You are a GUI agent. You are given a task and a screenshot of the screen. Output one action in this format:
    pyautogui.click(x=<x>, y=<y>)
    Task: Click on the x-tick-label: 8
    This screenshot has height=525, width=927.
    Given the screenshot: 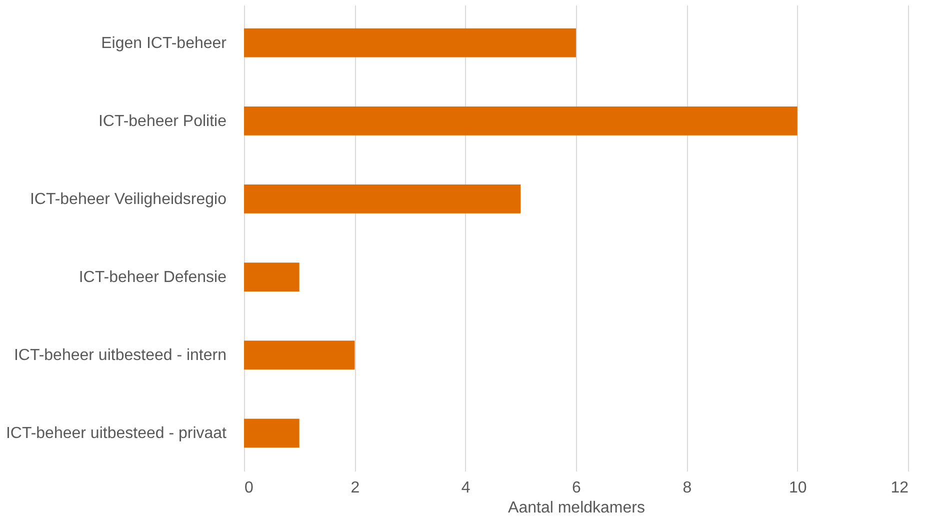 What is the action you would take?
    pyautogui.click(x=687, y=488)
    